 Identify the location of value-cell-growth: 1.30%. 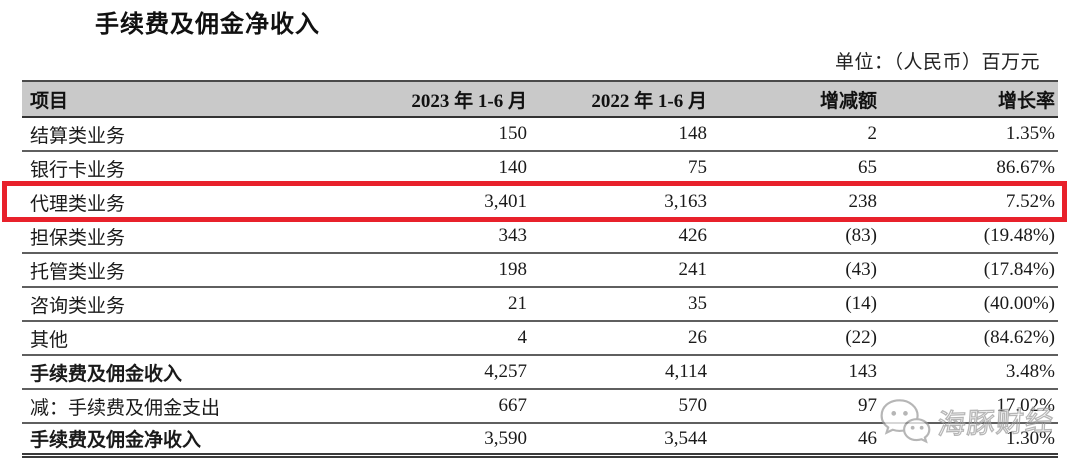
(1030, 438).